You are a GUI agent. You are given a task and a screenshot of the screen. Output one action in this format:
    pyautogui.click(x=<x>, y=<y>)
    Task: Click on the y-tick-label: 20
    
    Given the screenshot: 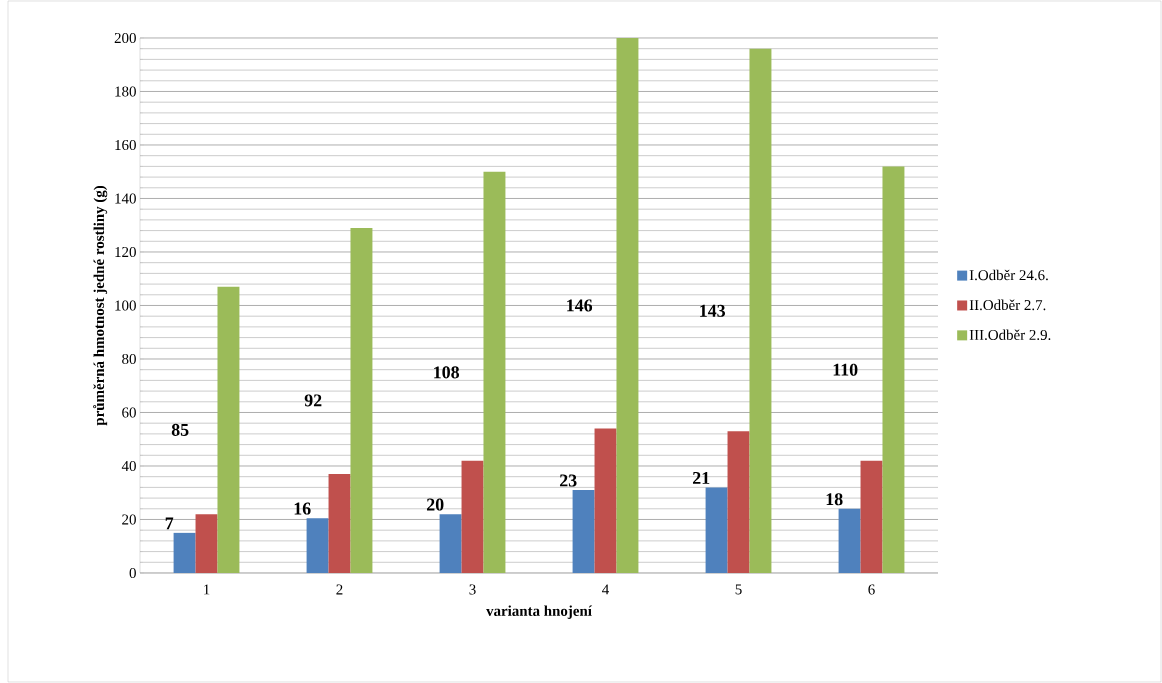 What is the action you would take?
    pyautogui.click(x=129, y=519)
    